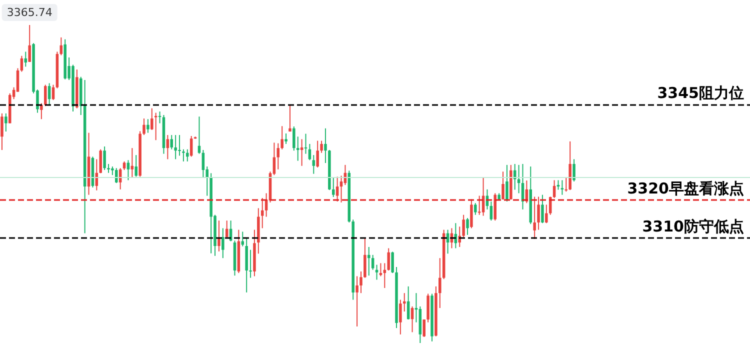 This screenshot has height=347, width=750. Describe the element at coordinates (29, 12) in the screenshot. I see `annotation: 3365.74` at that location.